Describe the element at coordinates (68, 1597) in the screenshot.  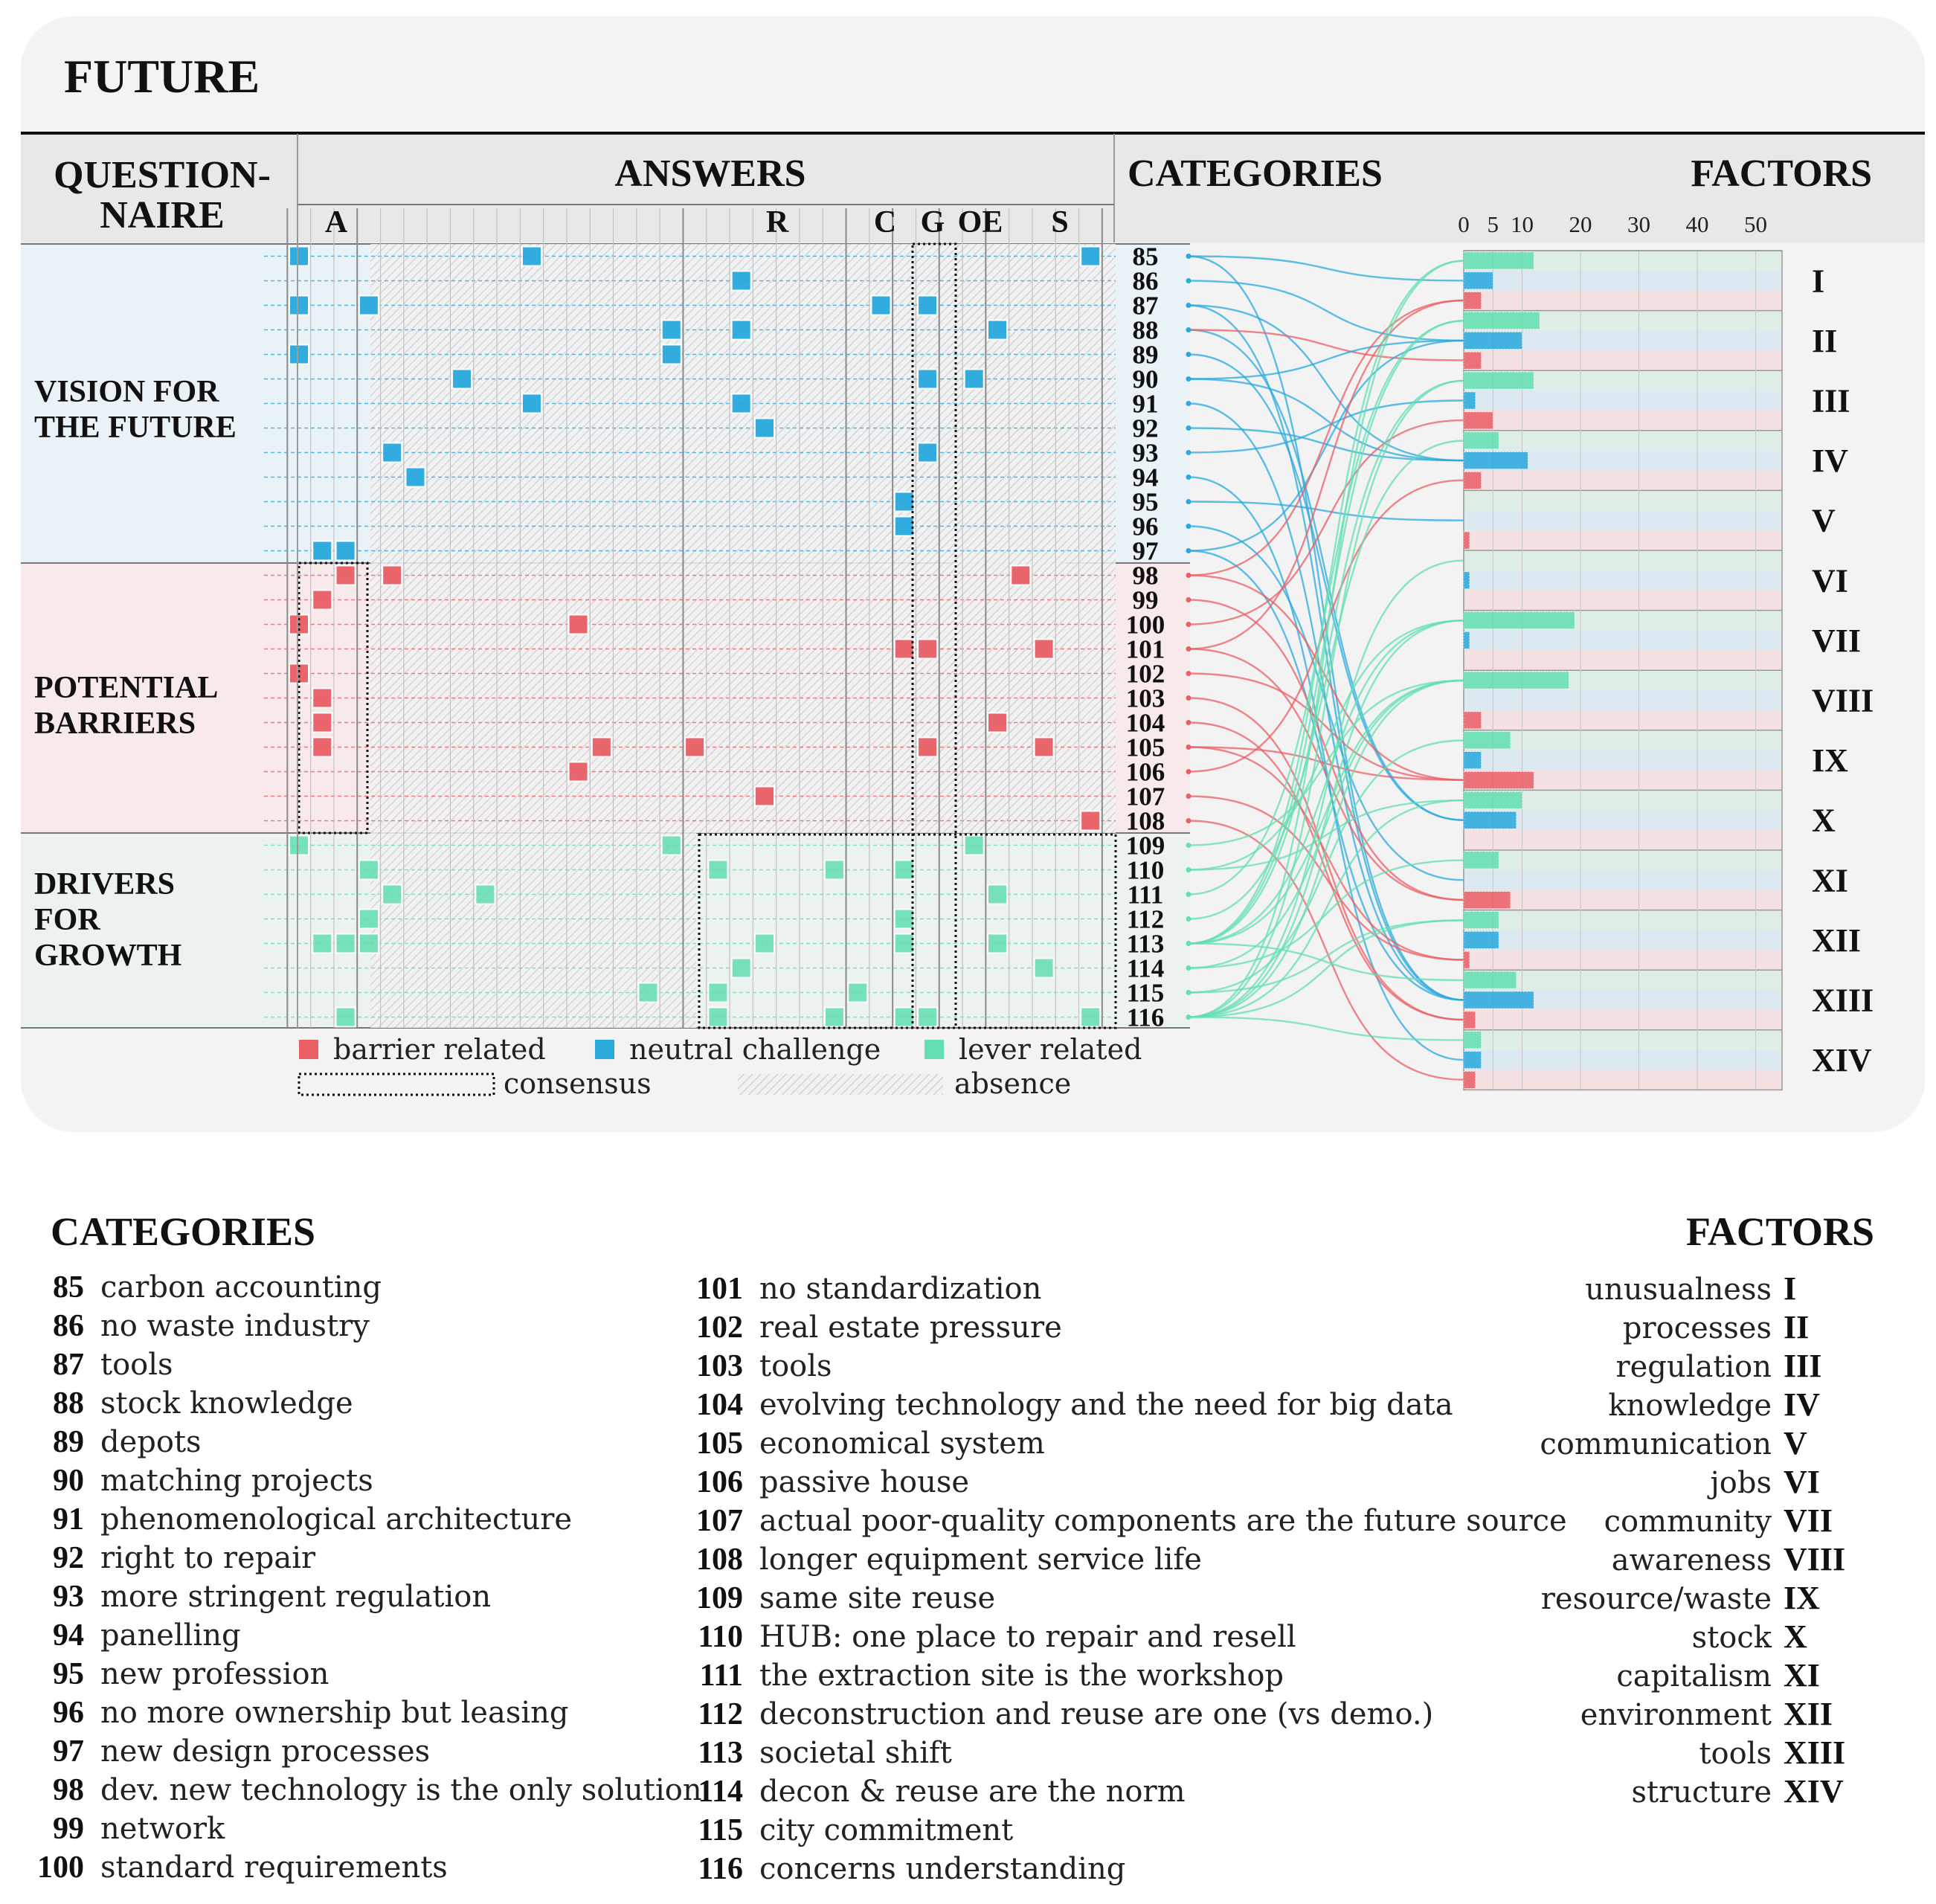
I see `glossary-number: 93` at that location.